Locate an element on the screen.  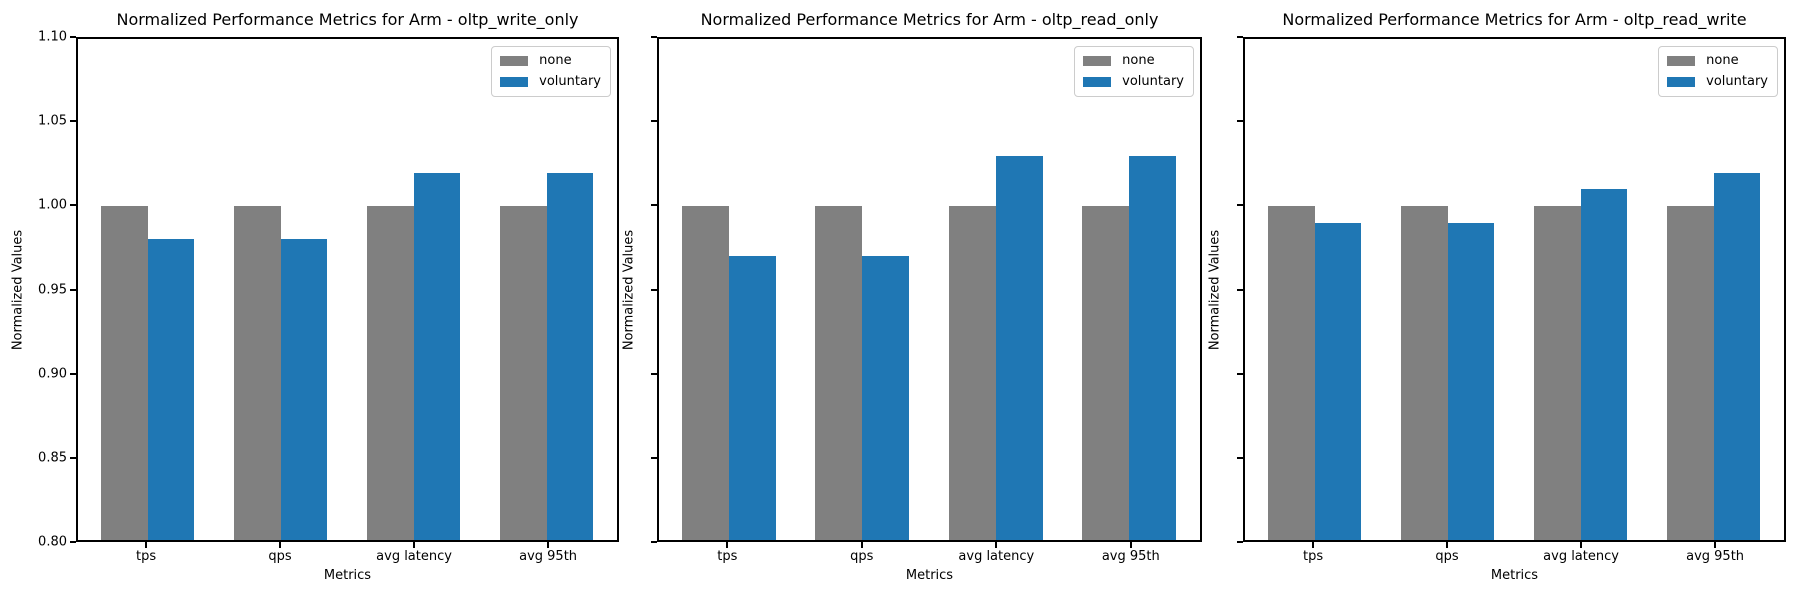
y-tick-label: 1.00 is located at coordinates (52, 205).